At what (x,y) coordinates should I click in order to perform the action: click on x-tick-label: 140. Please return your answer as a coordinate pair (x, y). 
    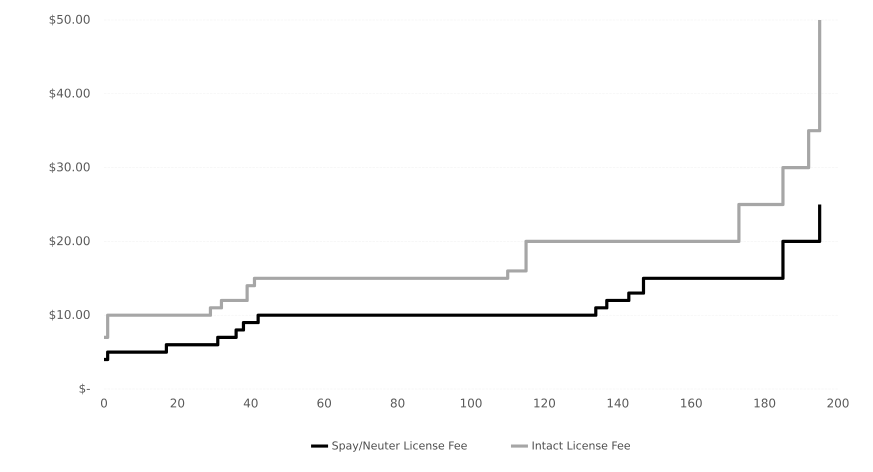
    Looking at the image, I should click on (618, 403).